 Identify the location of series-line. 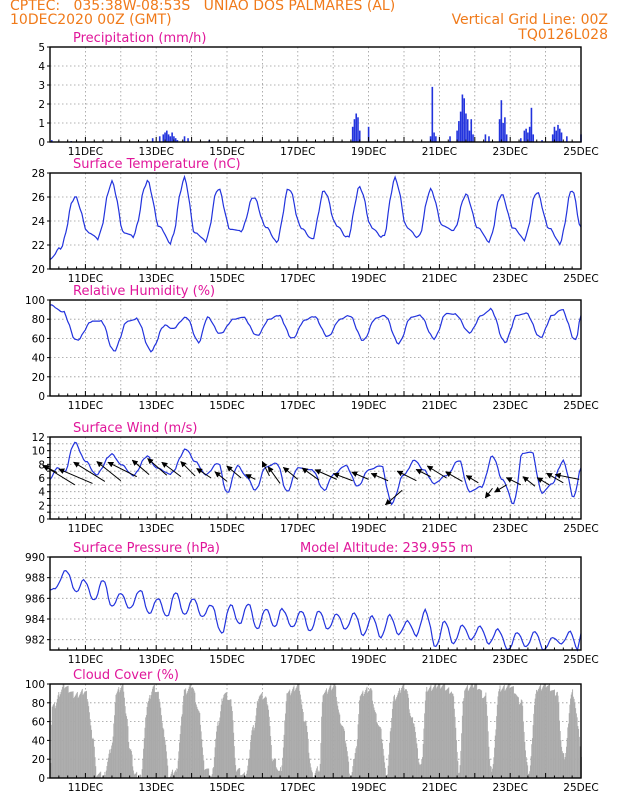
(315, 217).